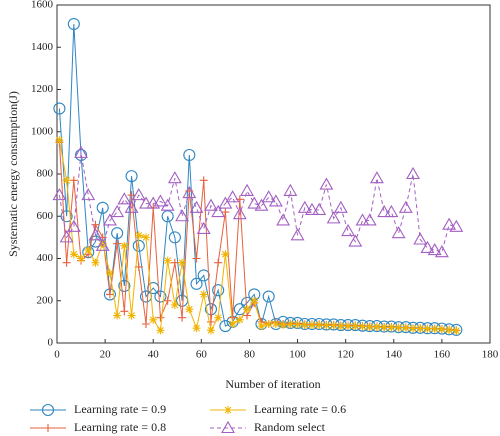  Describe the element at coordinates (490, 355) in the screenshot. I see `x-tick-label: 180` at that location.